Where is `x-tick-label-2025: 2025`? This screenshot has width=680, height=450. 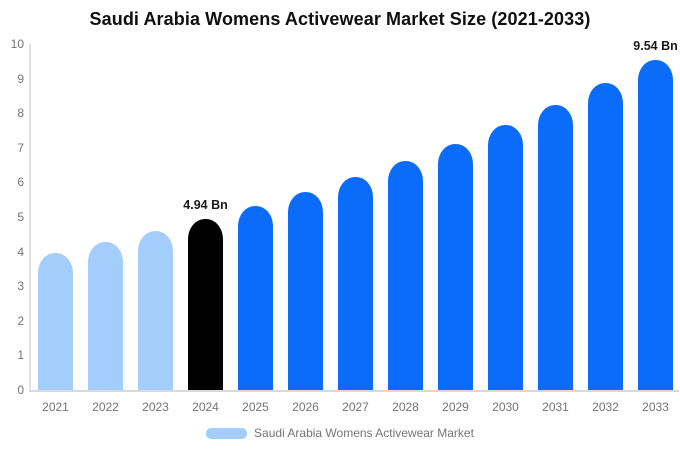 x-tick-label-2025: 2025 is located at coordinates (255, 407).